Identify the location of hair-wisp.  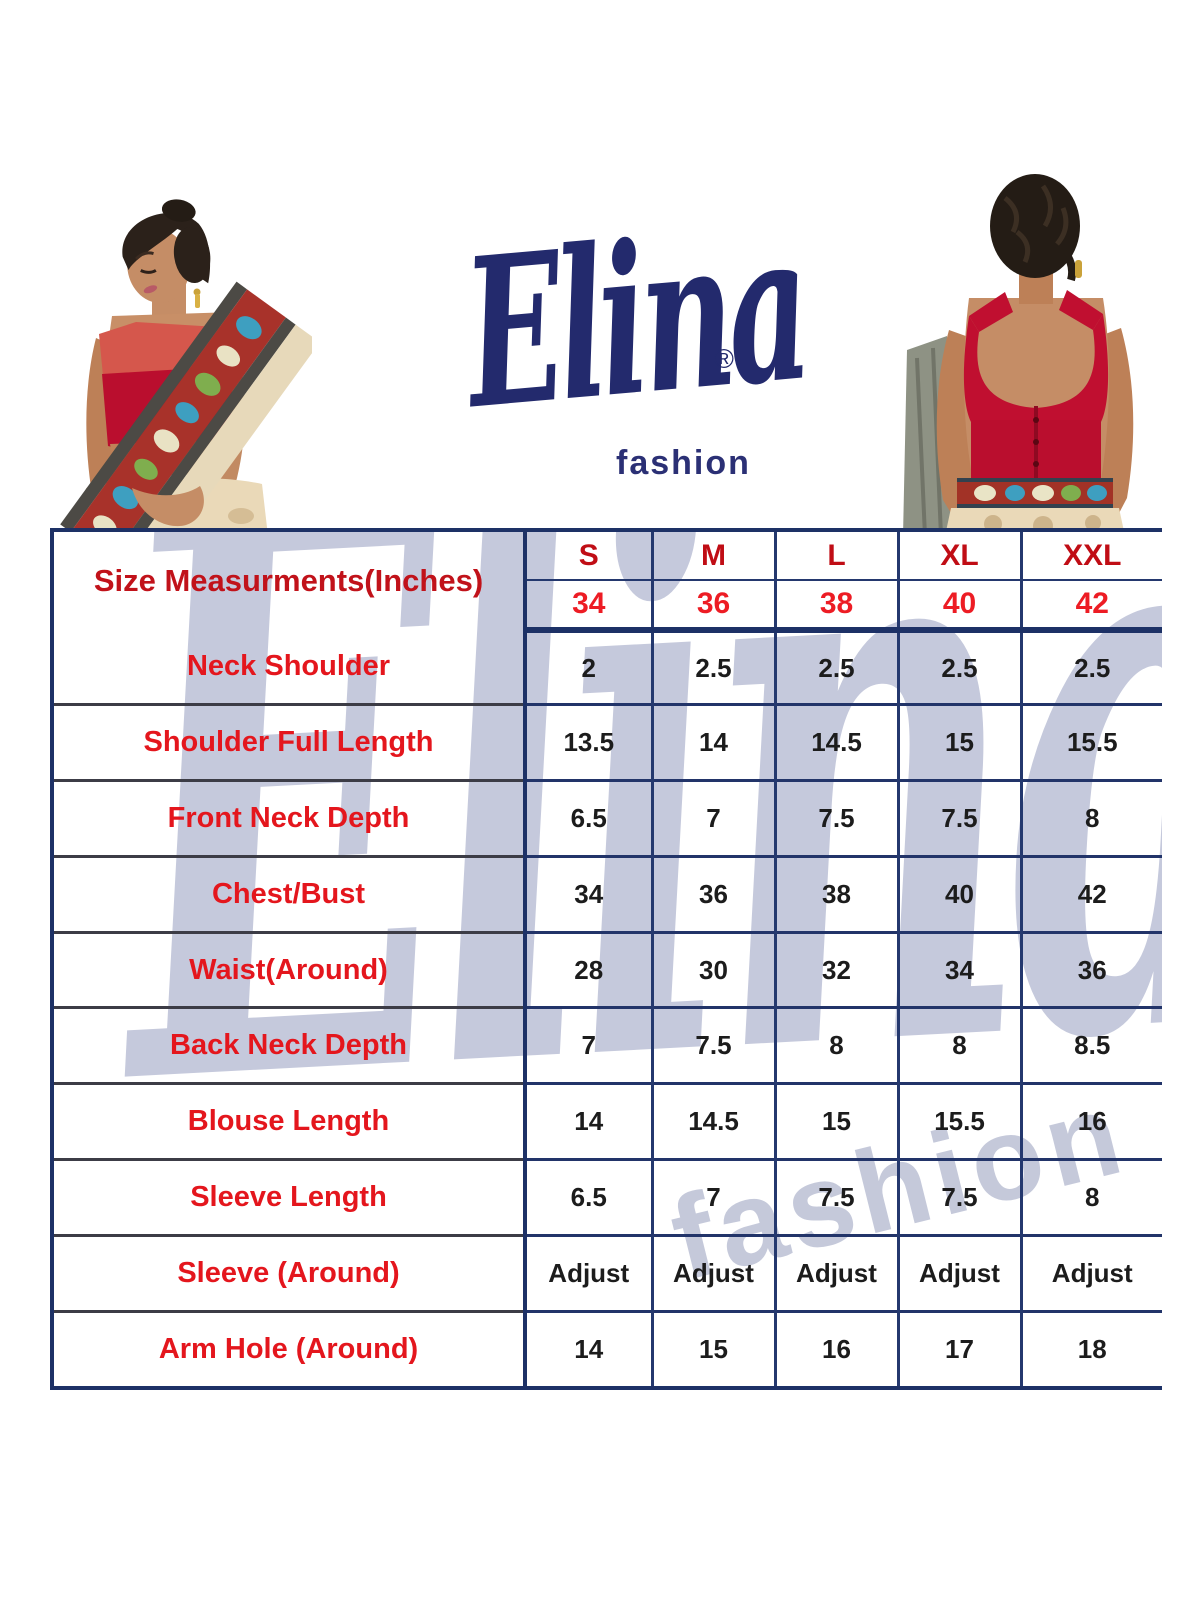
(1069, 265).